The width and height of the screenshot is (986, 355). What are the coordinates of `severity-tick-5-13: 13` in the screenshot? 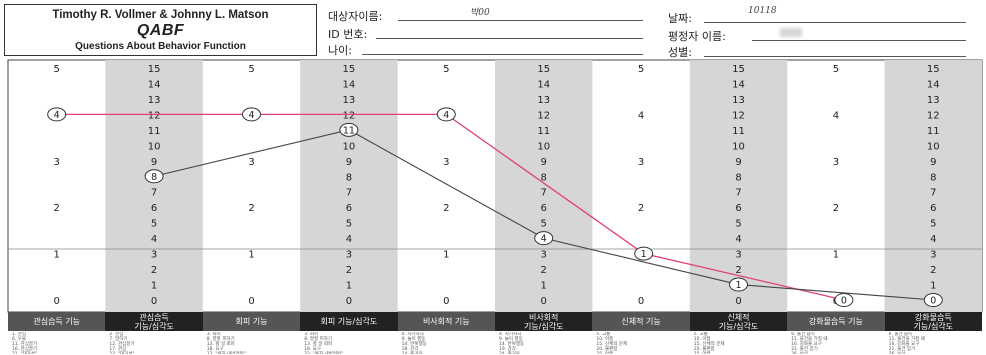 It's located at (543, 100).